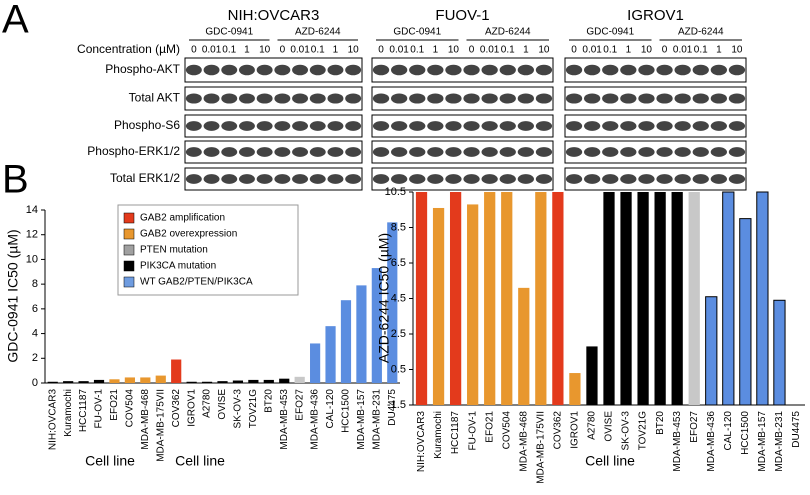 This screenshot has width=810, height=495. I want to click on x-tick-label: COV504, so click(506, 430).